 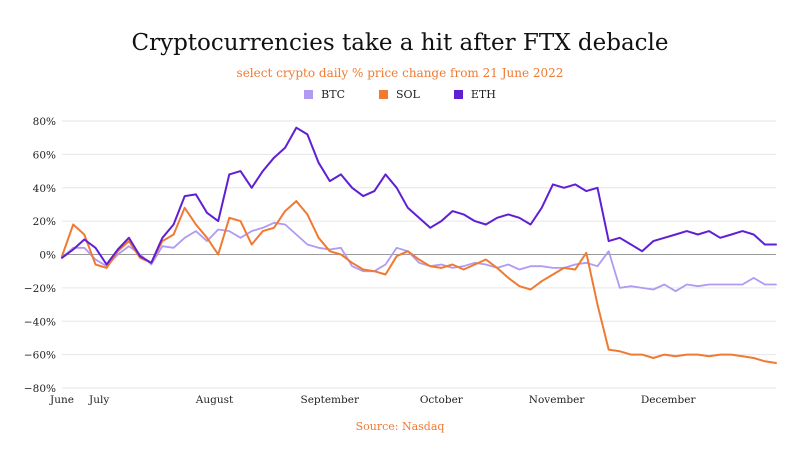 What do you see at coordinates (44, 122) in the screenshot?
I see `y-tick-label: 80%` at bounding box center [44, 122].